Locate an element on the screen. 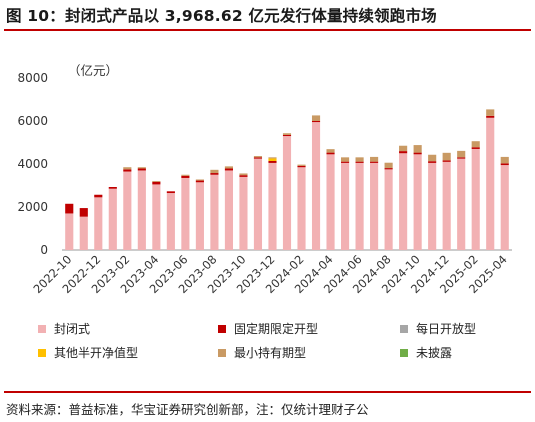 This screenshot has width=535, height=422. y-tick-label: 6000 is located at coordinates (32, 121).